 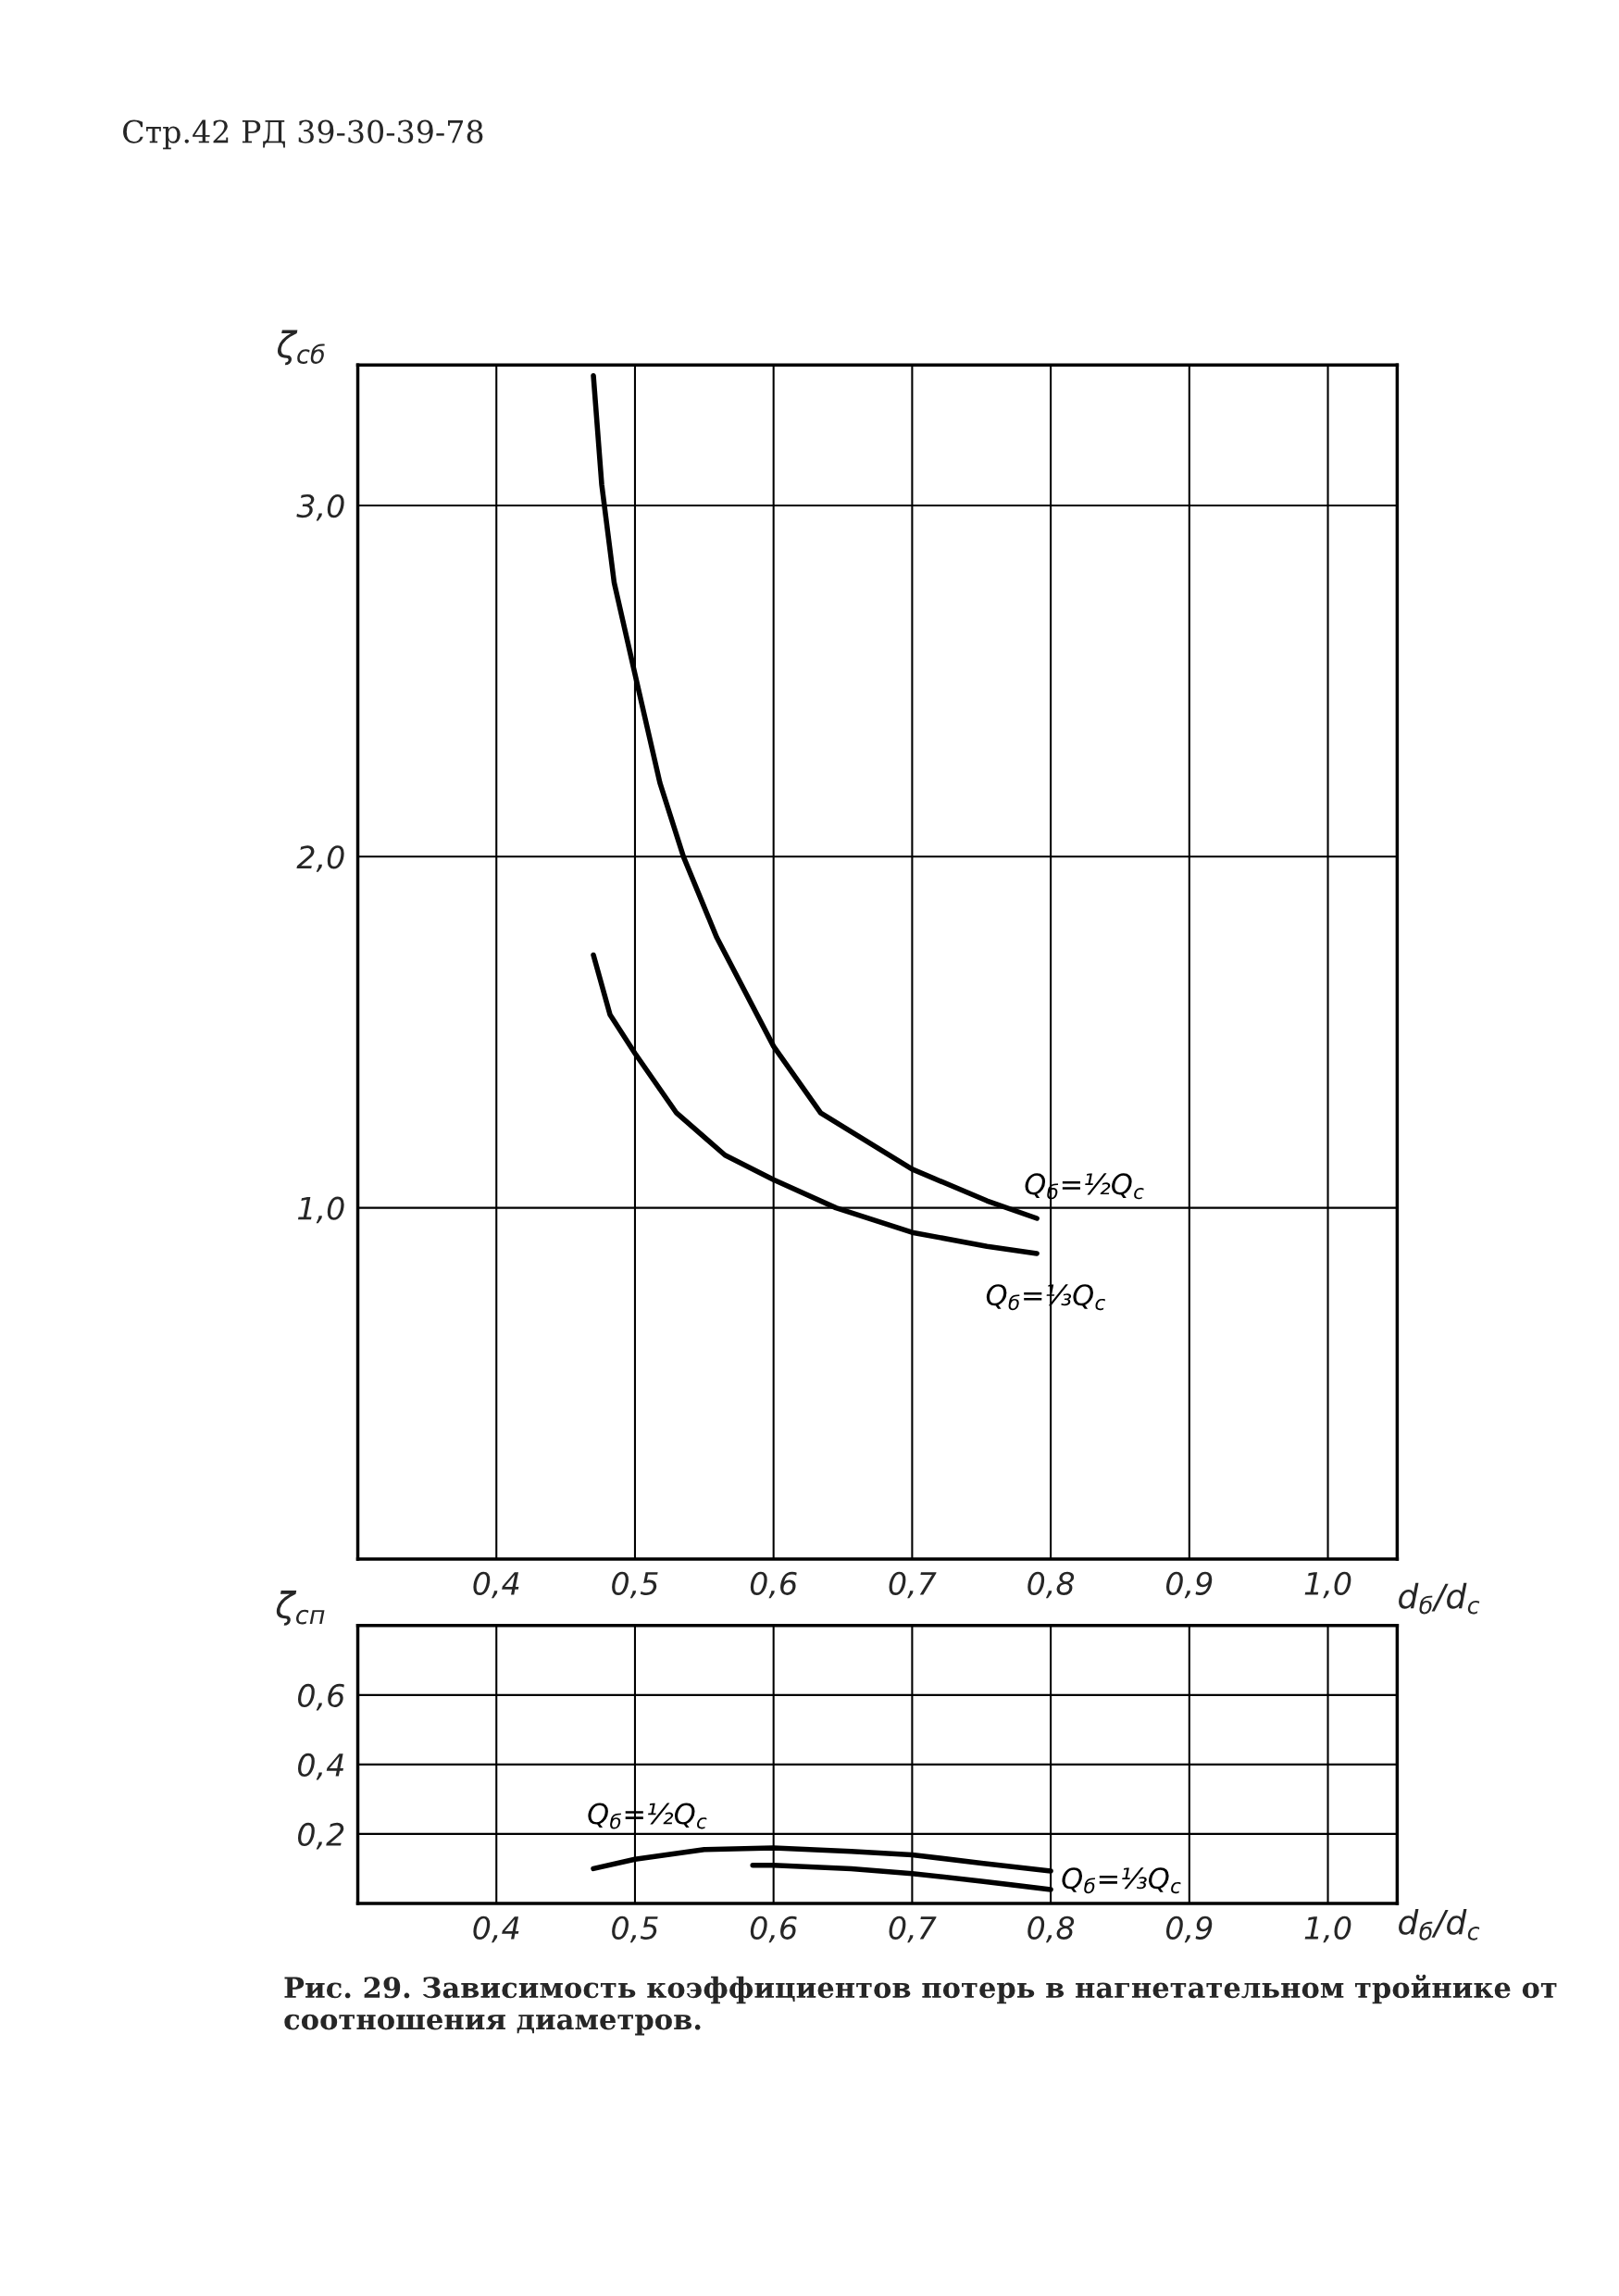 I want to click on text: Рис. 29. Зависимость коэффициентов потерь в нагнетательном тройнике от соотношения диаметров., so click(x=921, y=2005).